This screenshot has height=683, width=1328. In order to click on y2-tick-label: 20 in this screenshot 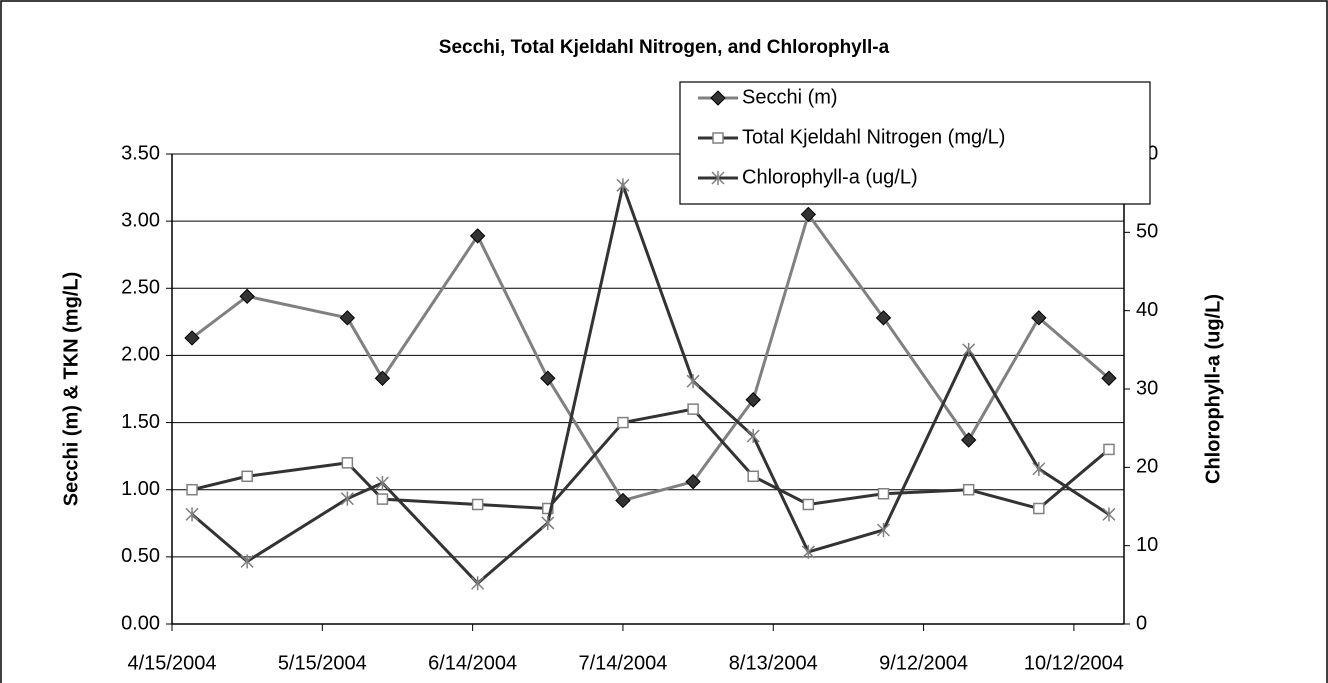, I will do `click(1147, 467)`.